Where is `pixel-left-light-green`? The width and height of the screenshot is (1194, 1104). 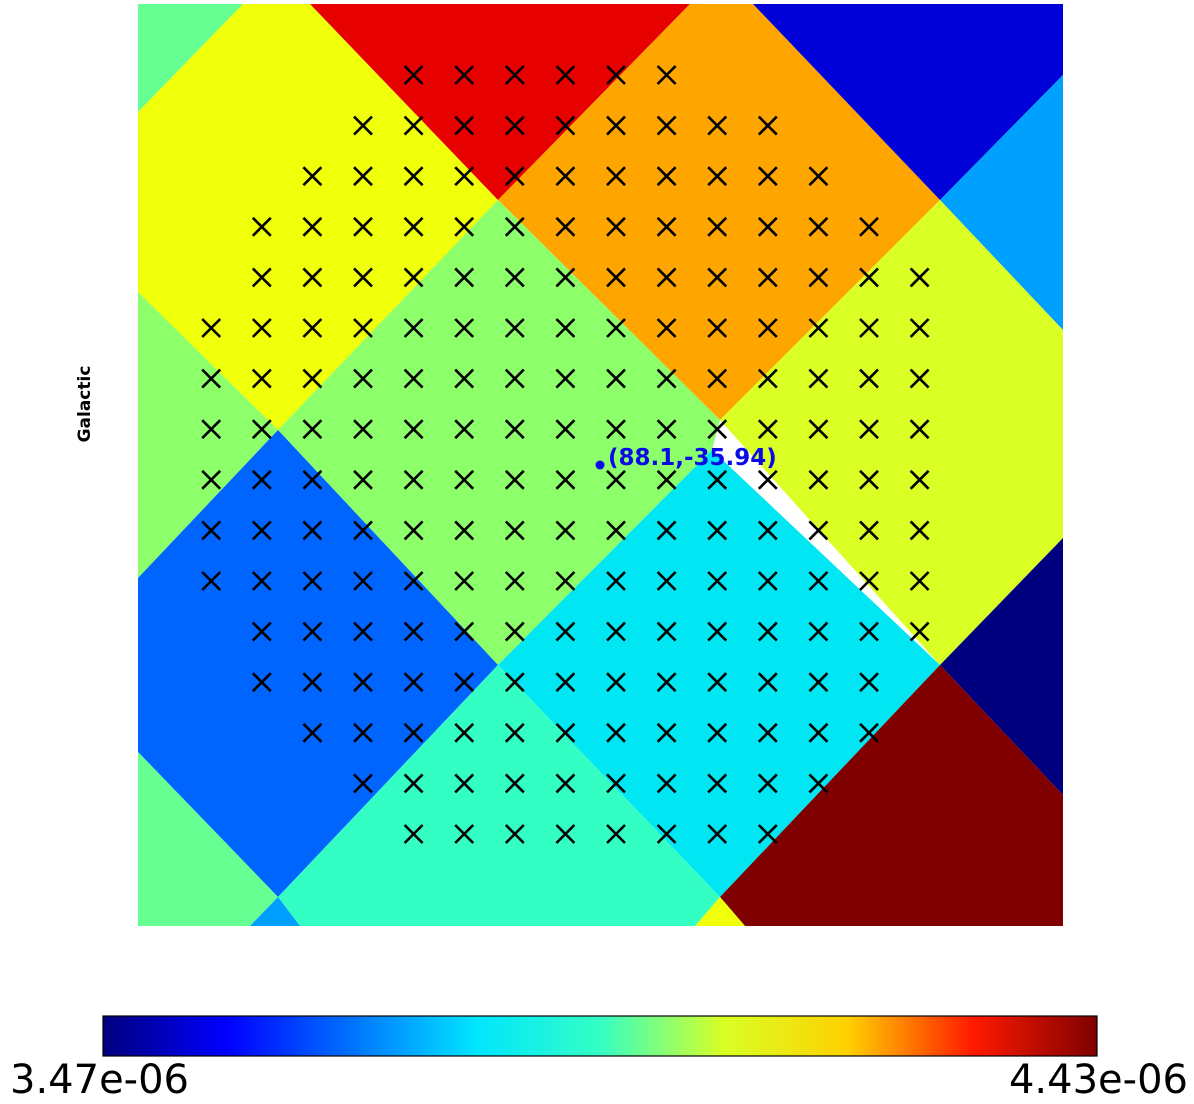 pixel-left-light-green is located at coordinates (208, 435).